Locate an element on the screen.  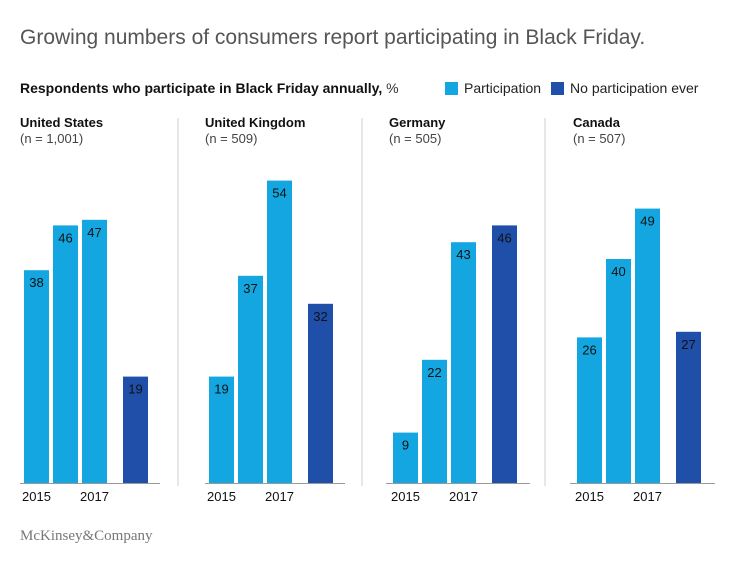
bar-value-label: 49 is located at coordinates (647, 221).